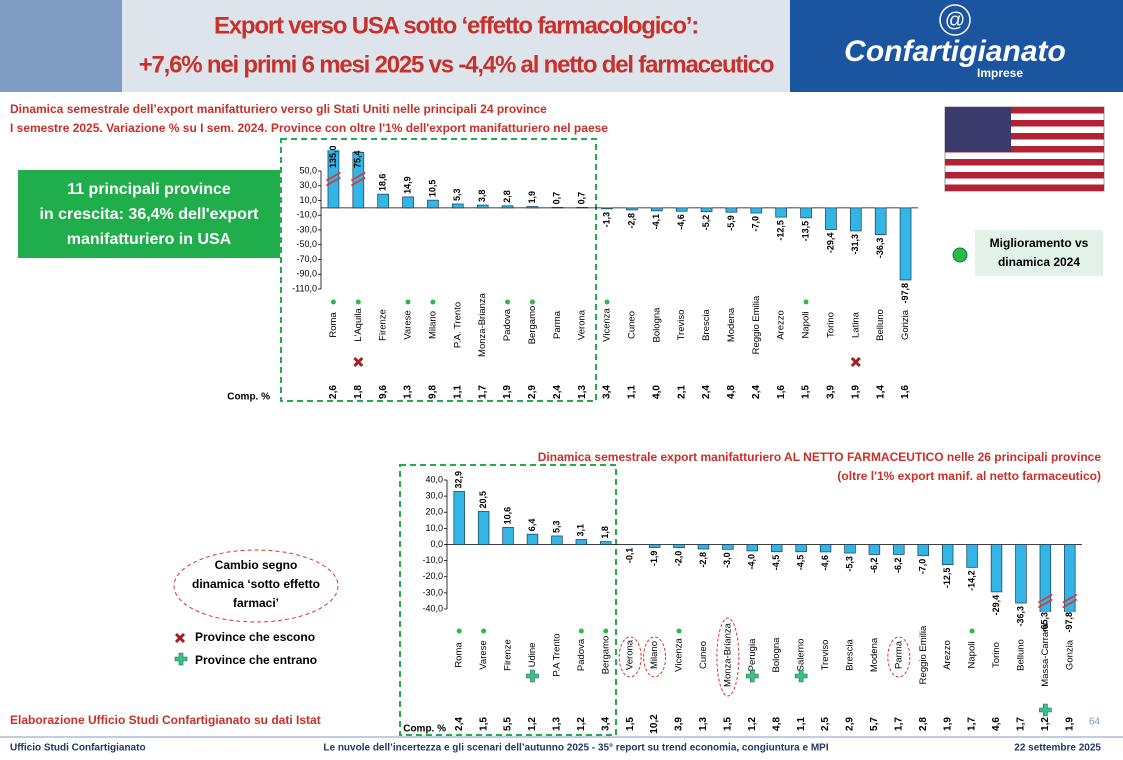  I want to click on value-label: 10,5, so click(432, 189).